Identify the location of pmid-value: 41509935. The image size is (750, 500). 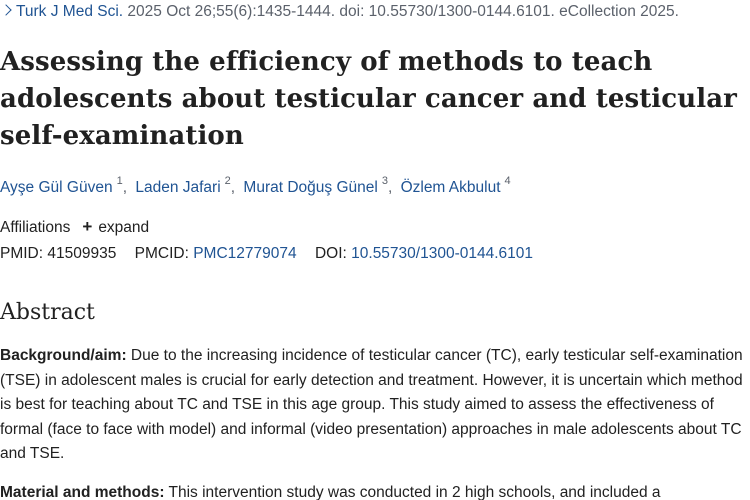
(82, 253).